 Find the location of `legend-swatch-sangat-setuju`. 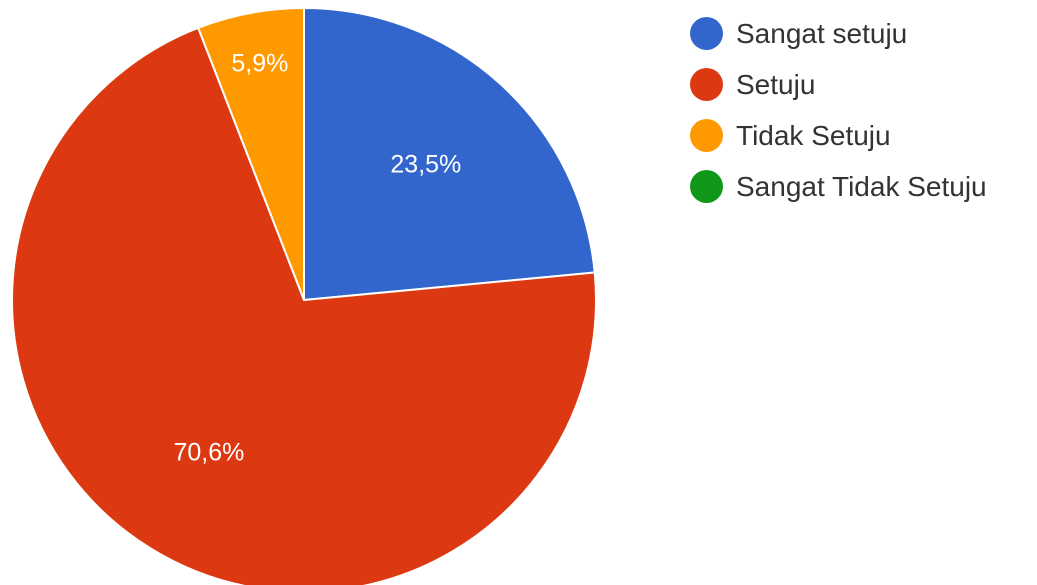

legend-swatch-sangat-setuju is located at coordinates (706, 33).